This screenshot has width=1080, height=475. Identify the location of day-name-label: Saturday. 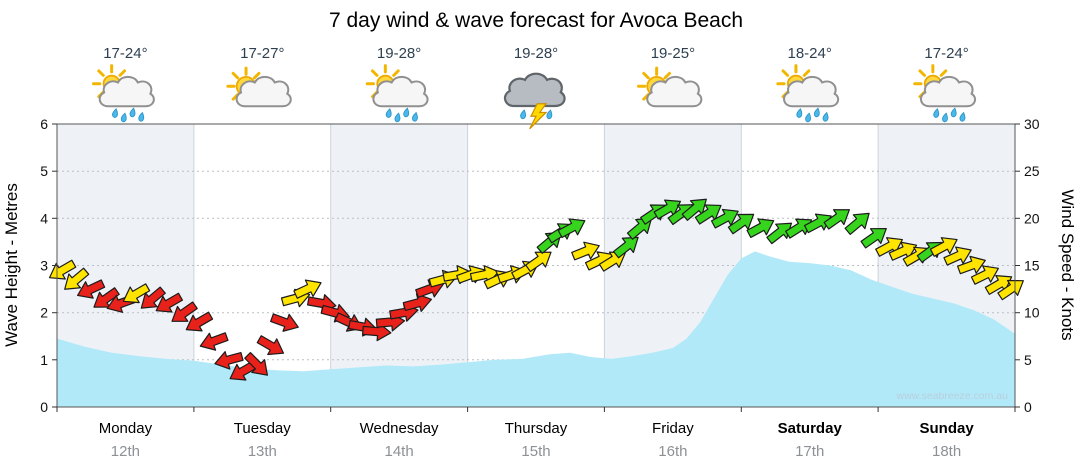
(810, 428).